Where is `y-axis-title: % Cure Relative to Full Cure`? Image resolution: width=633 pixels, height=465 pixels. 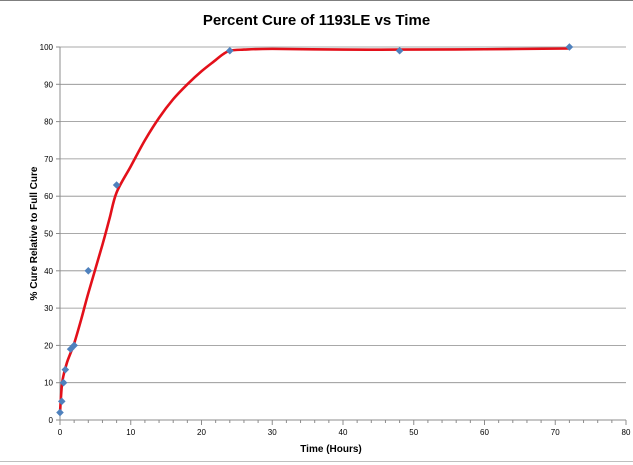
y-axis-title: % Cure Relative to Full Cure is located at coordinates (34, 233).